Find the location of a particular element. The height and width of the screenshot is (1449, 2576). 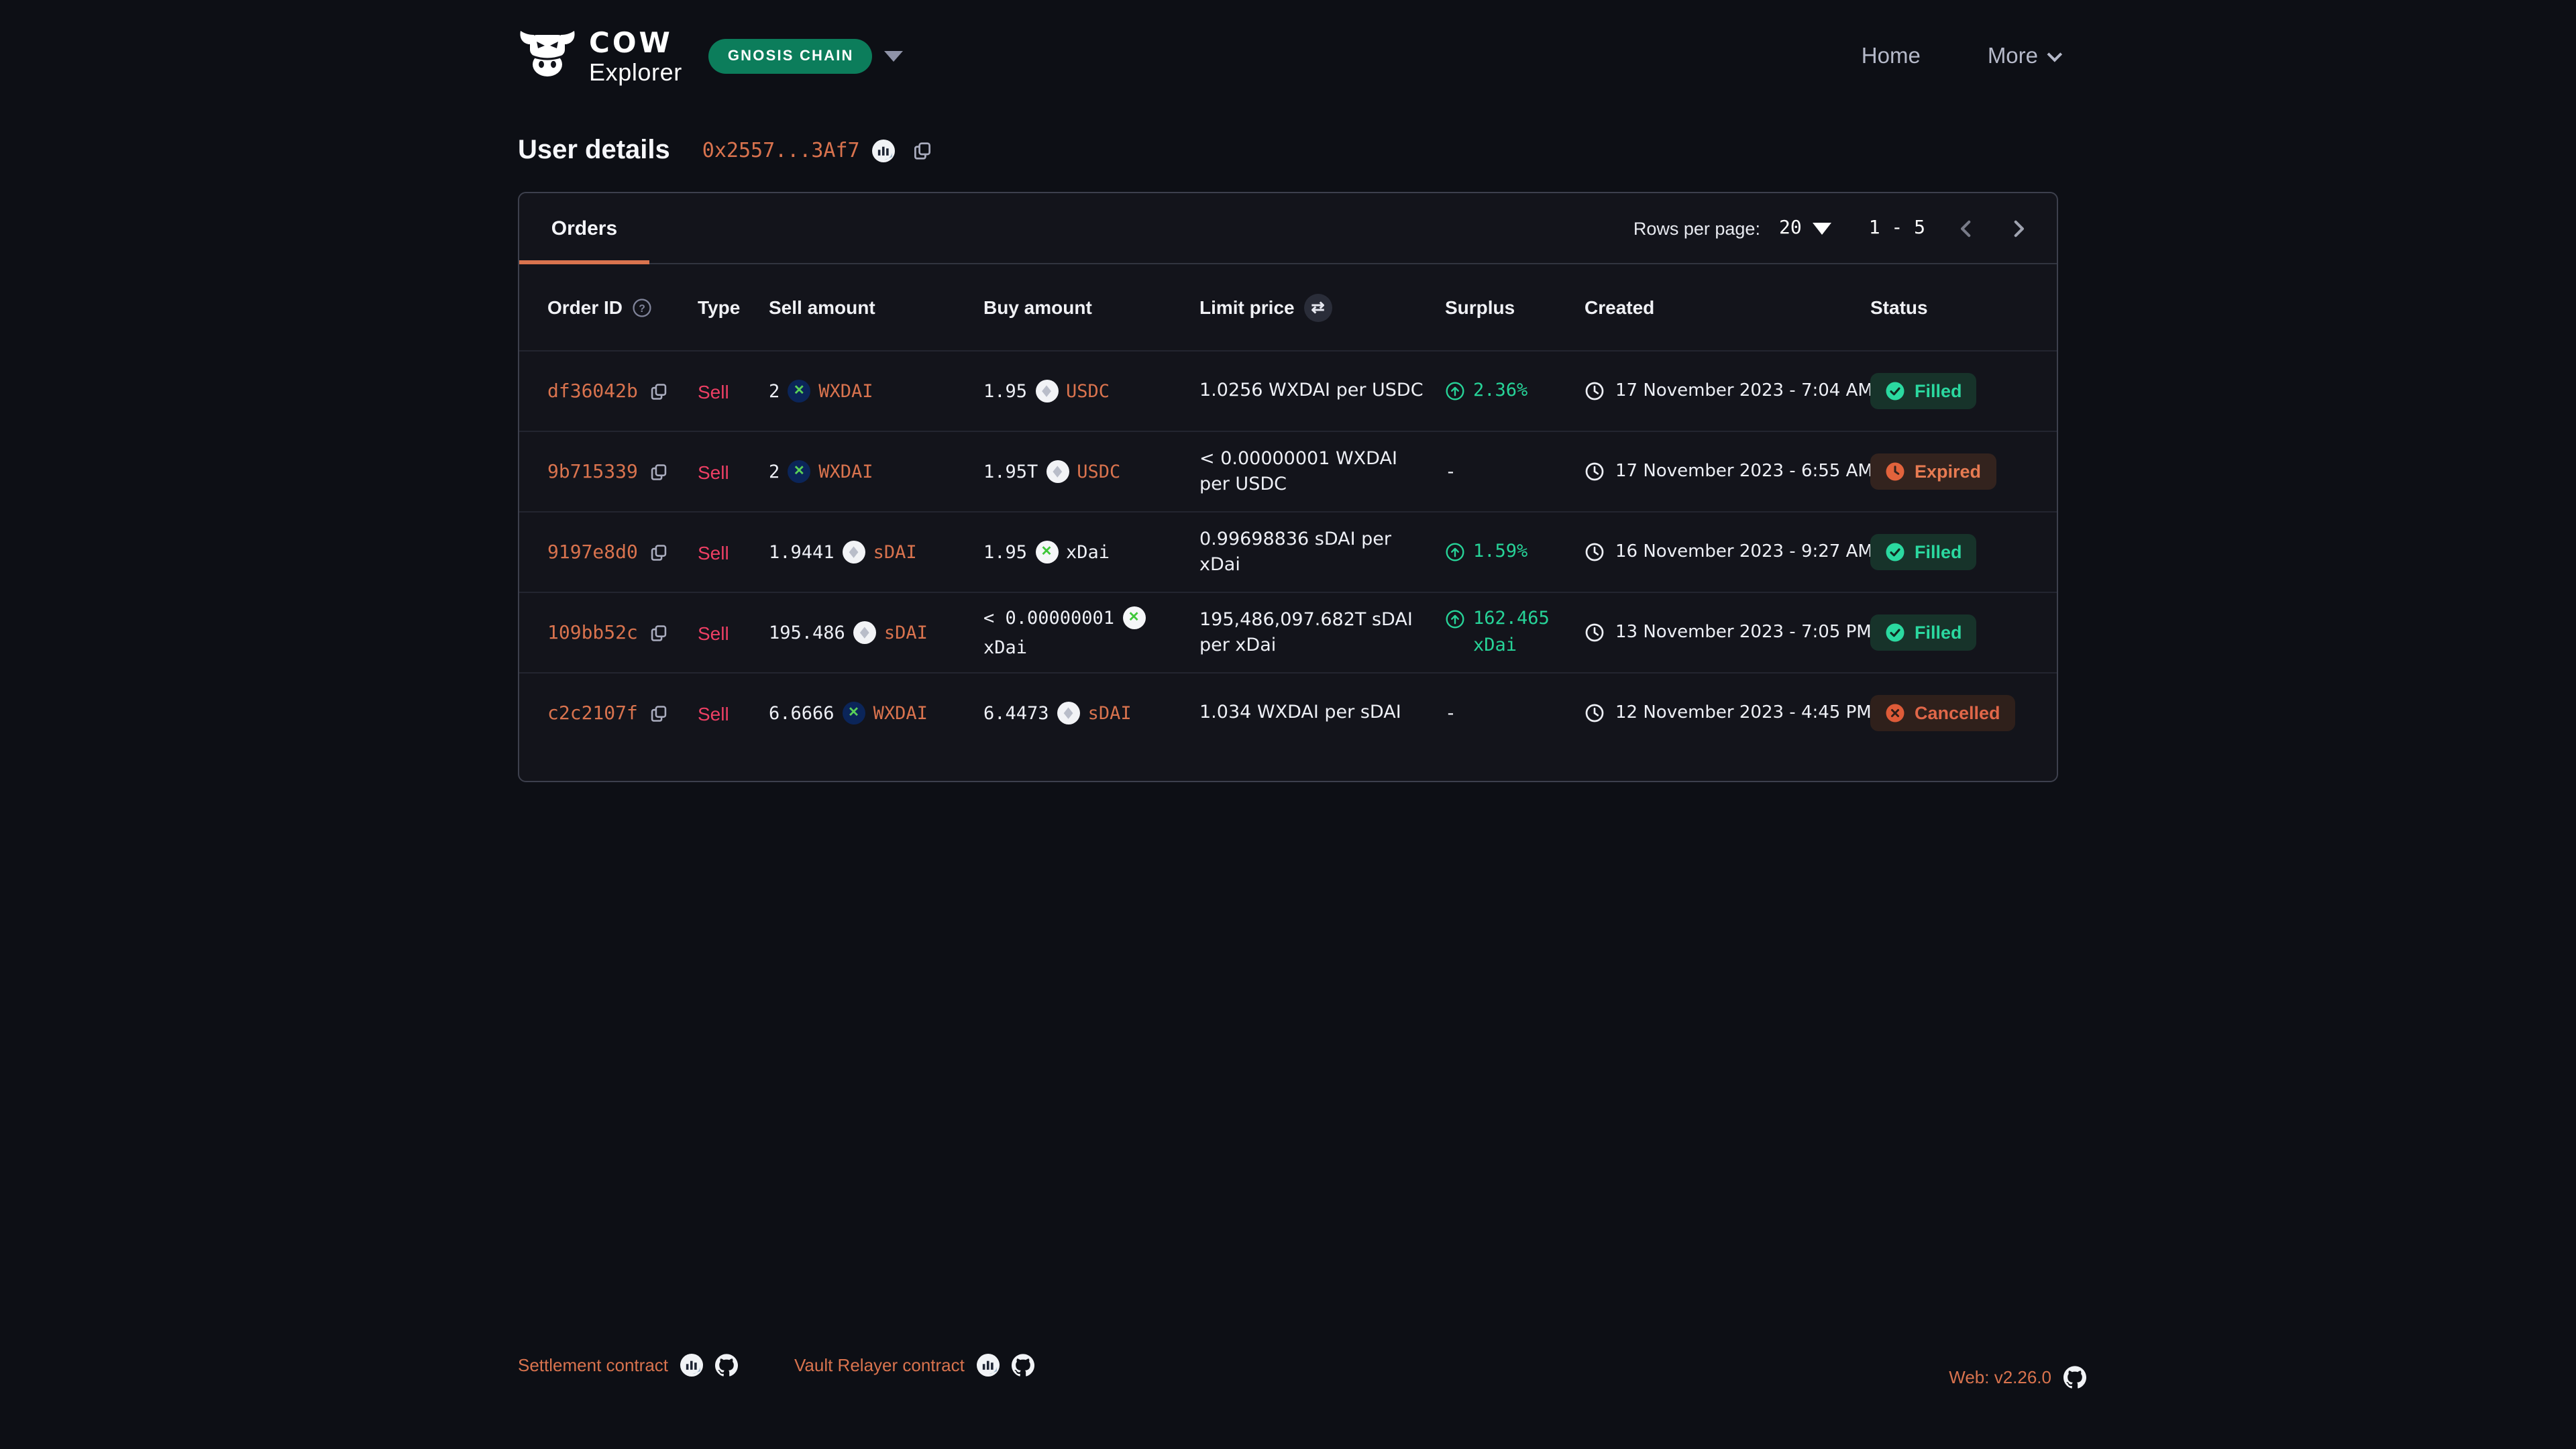

limit-price-cell: 195,486,097.682T sDAI per xDai is located at coordinates (1306, 631).